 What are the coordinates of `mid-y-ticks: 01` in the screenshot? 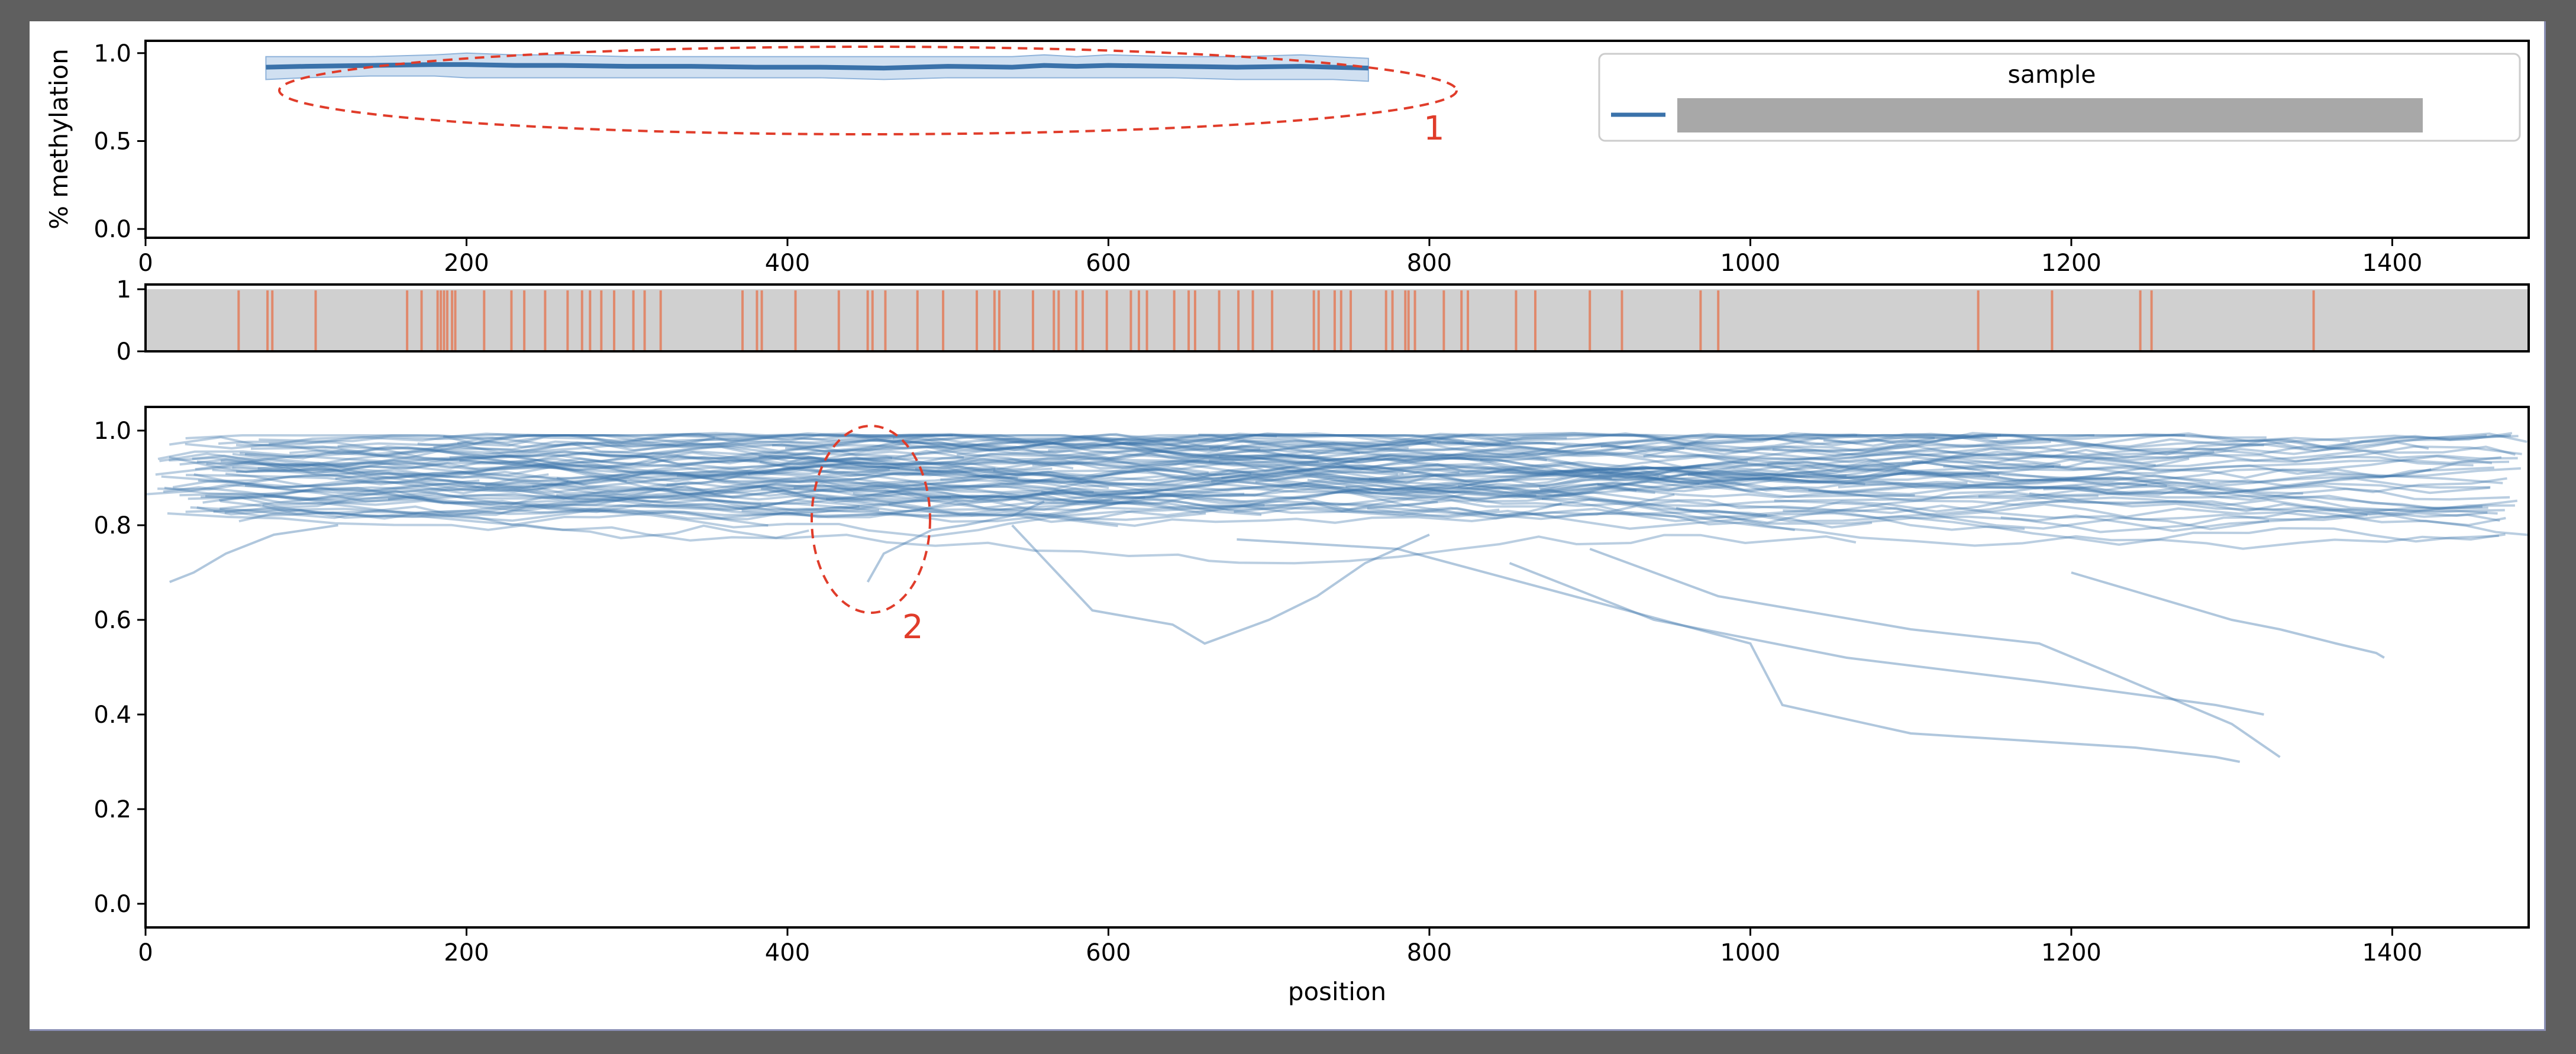 It's located at (131, 321).